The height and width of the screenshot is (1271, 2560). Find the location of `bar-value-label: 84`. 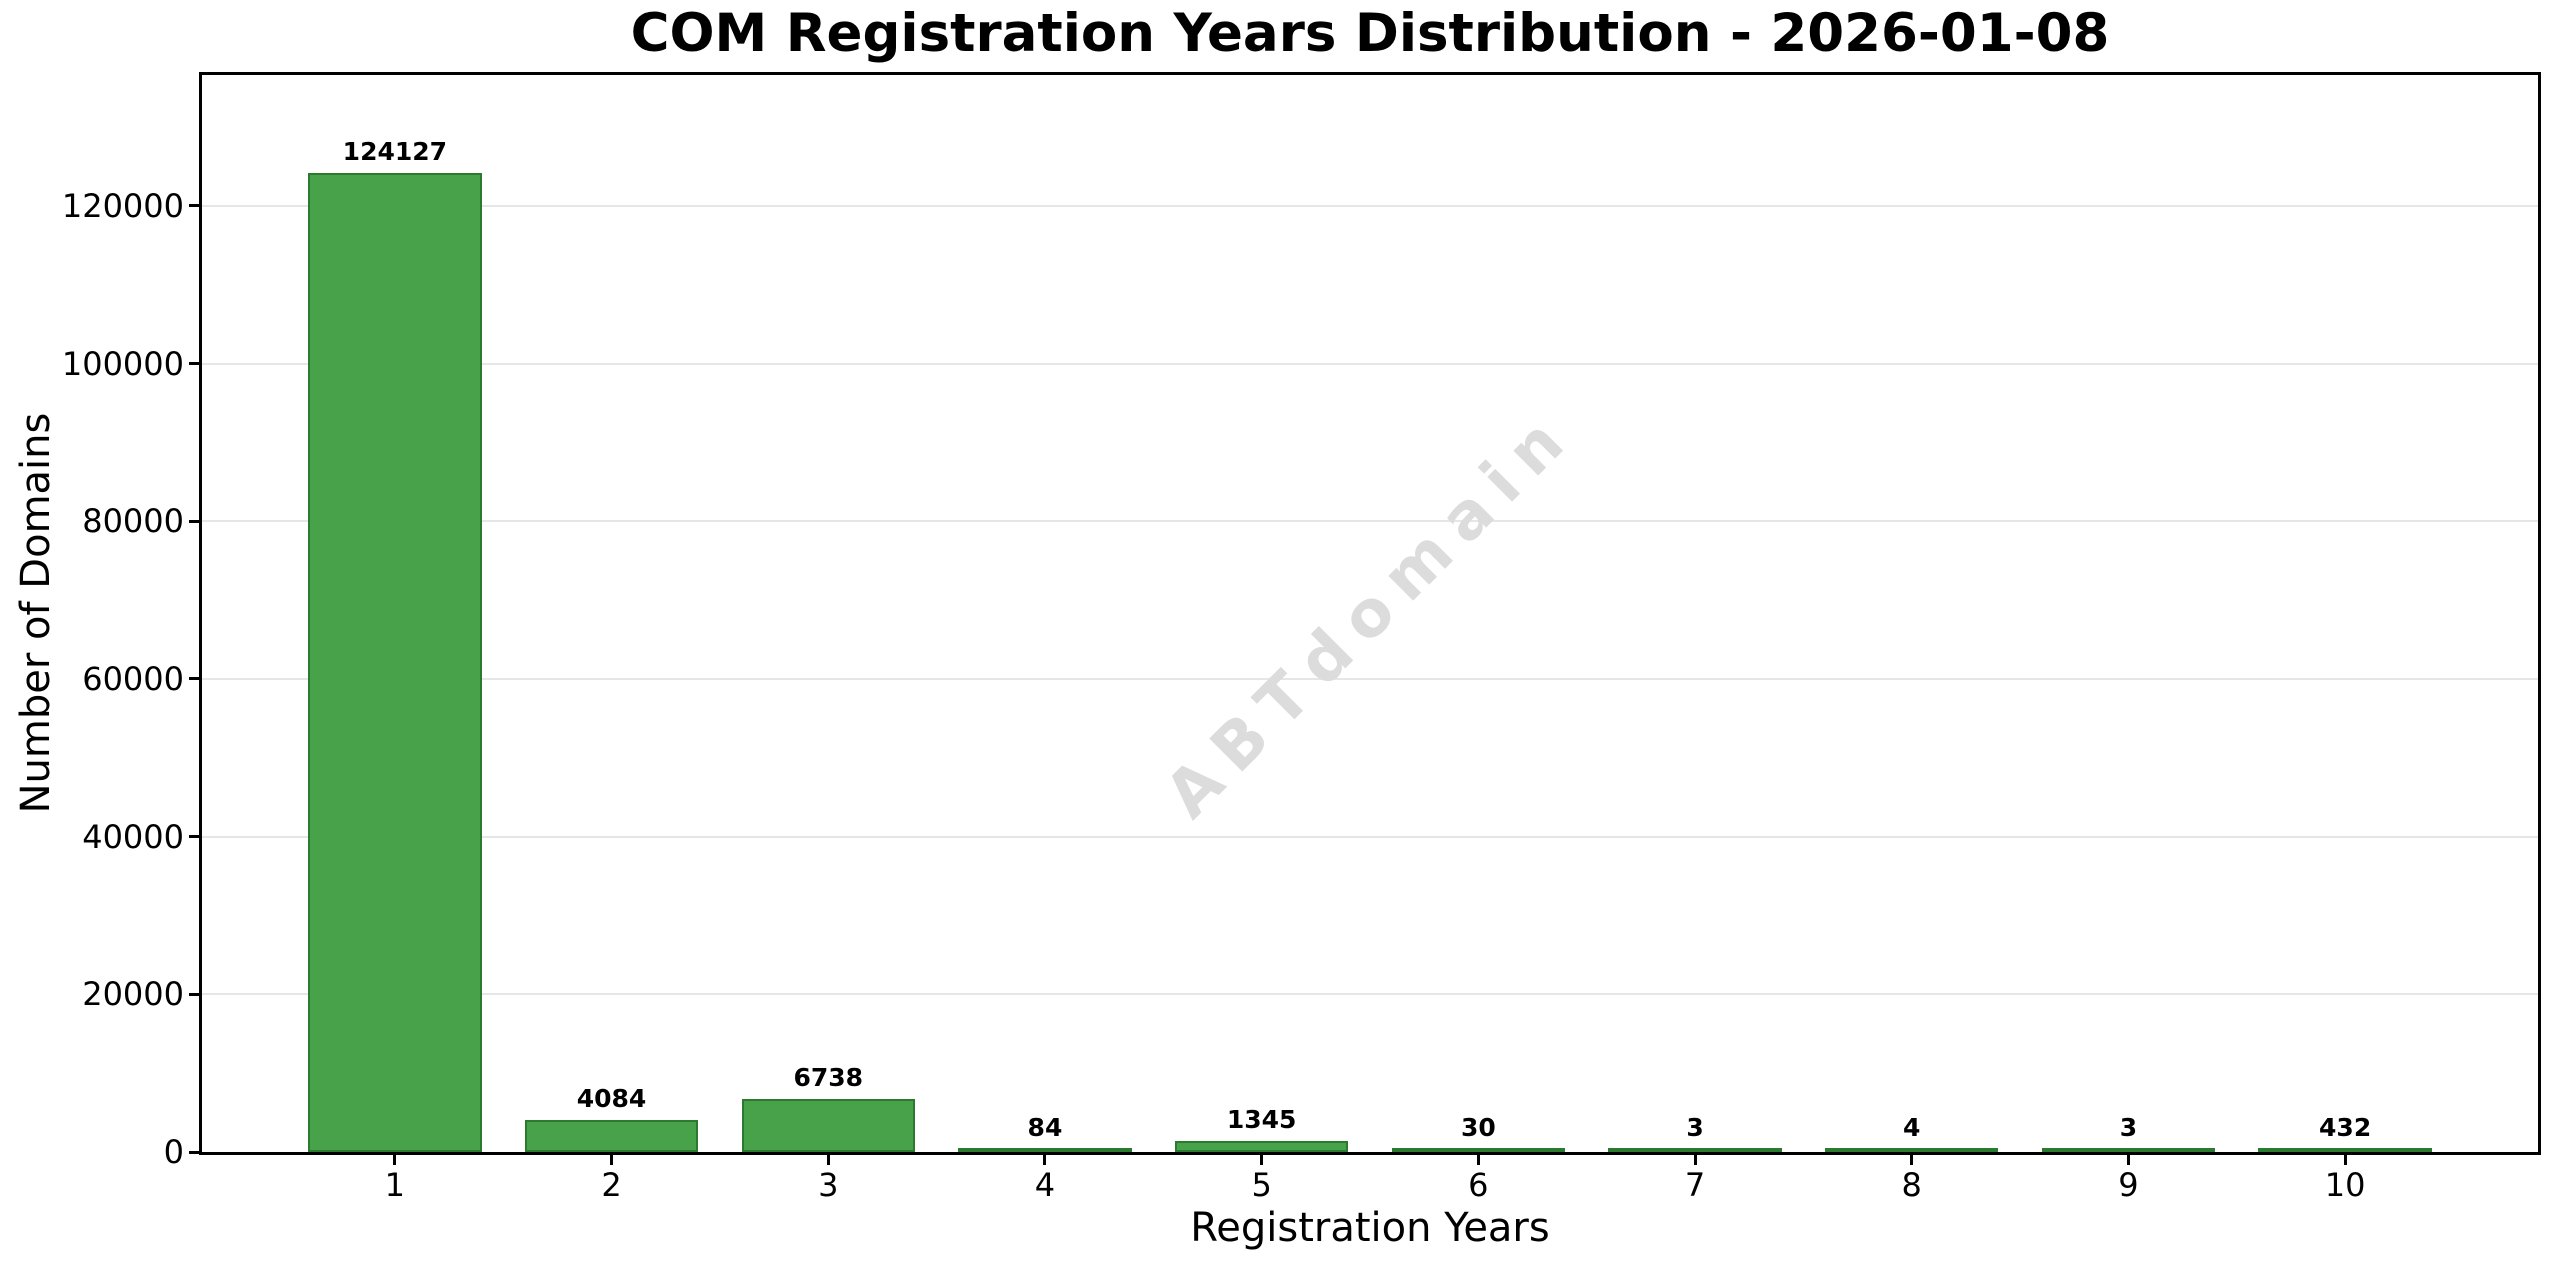

bar-value-label: 84 is located at coordinates (1045, 1127).